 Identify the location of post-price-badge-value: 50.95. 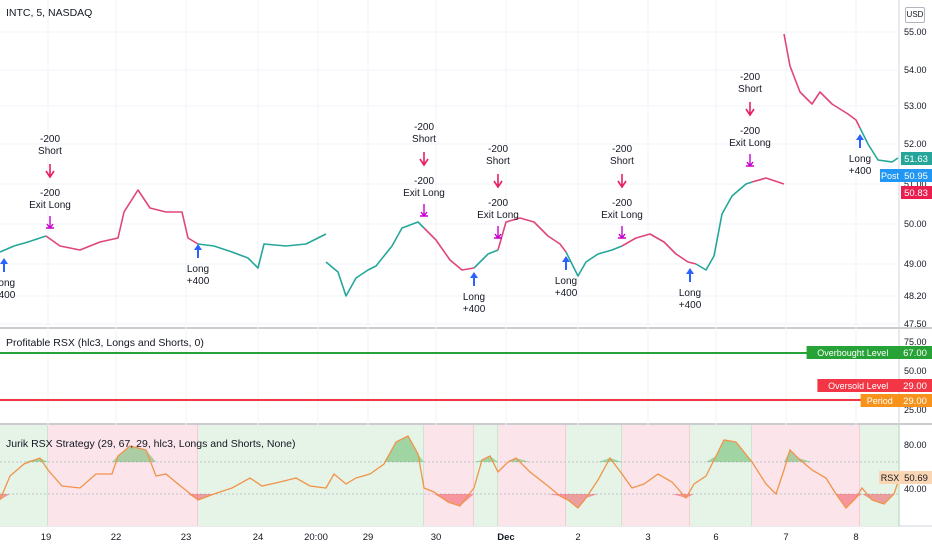
(916, 176).